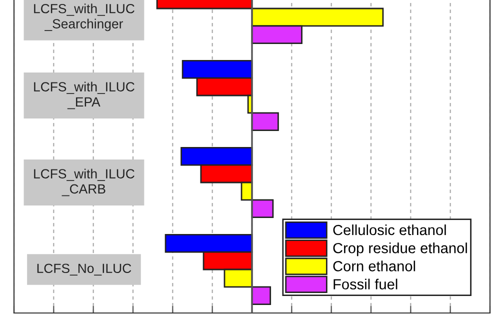  What do you see at coordinates (389, 230) in the screenshot?
I see `legend-label: Cellulosic ethanol` at bounding box center [389, 230].